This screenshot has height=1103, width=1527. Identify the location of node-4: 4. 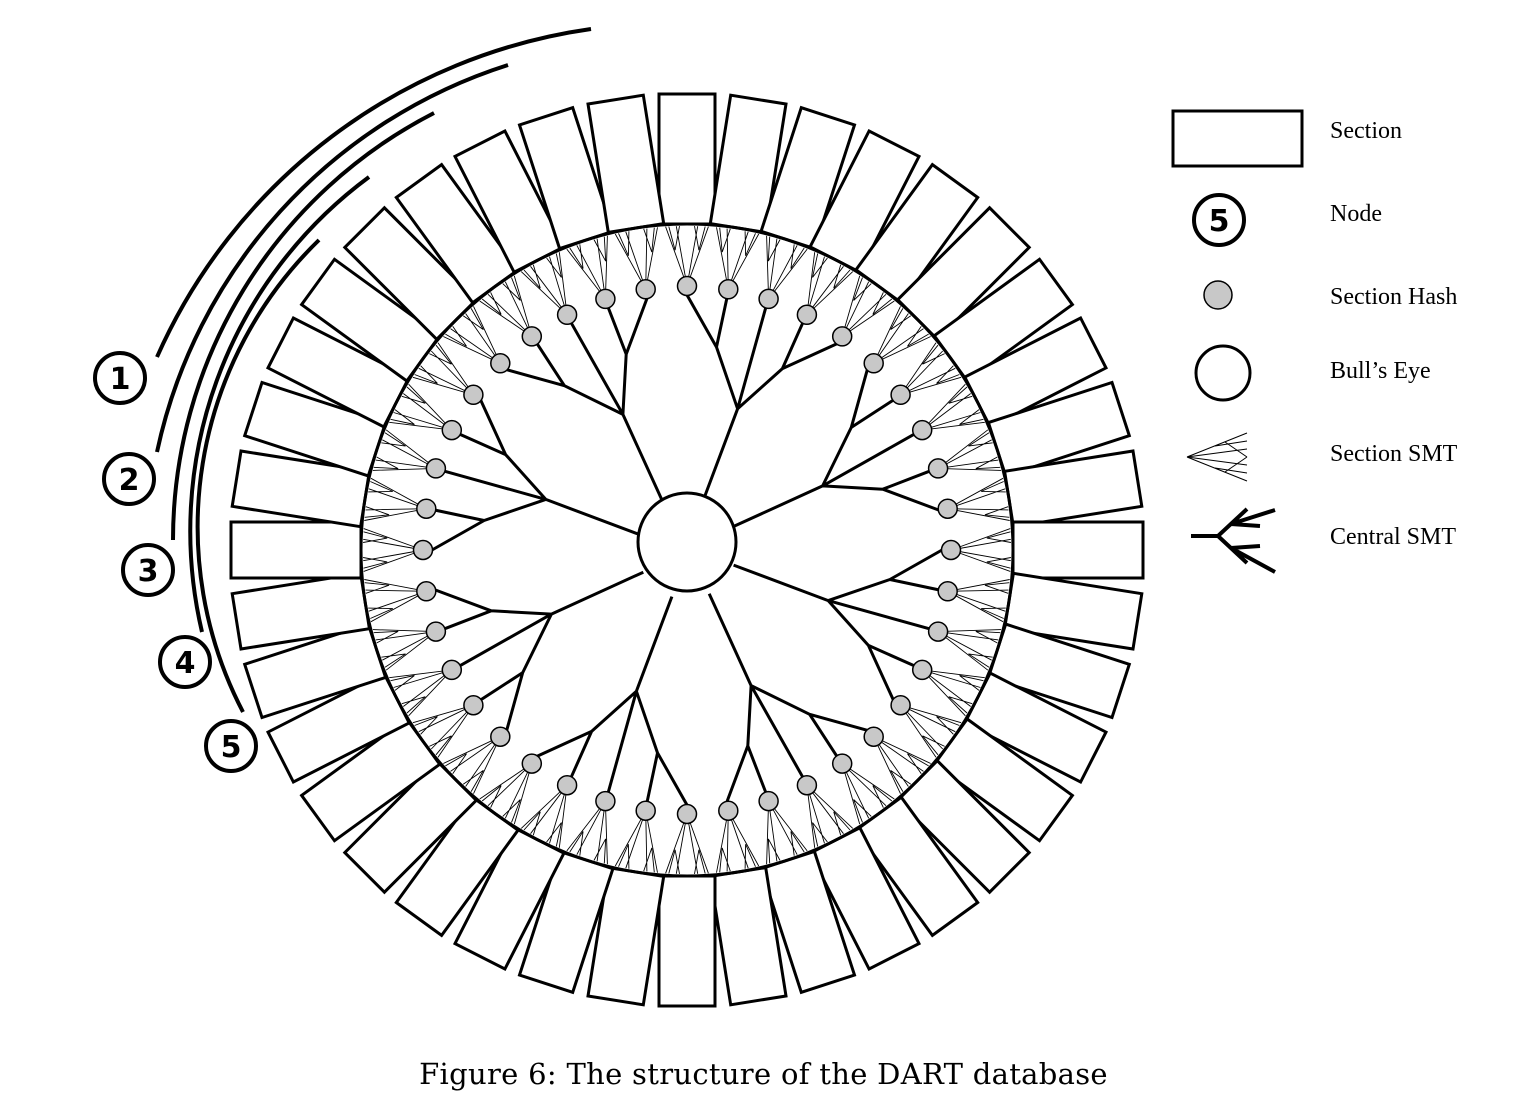
(185, 662).